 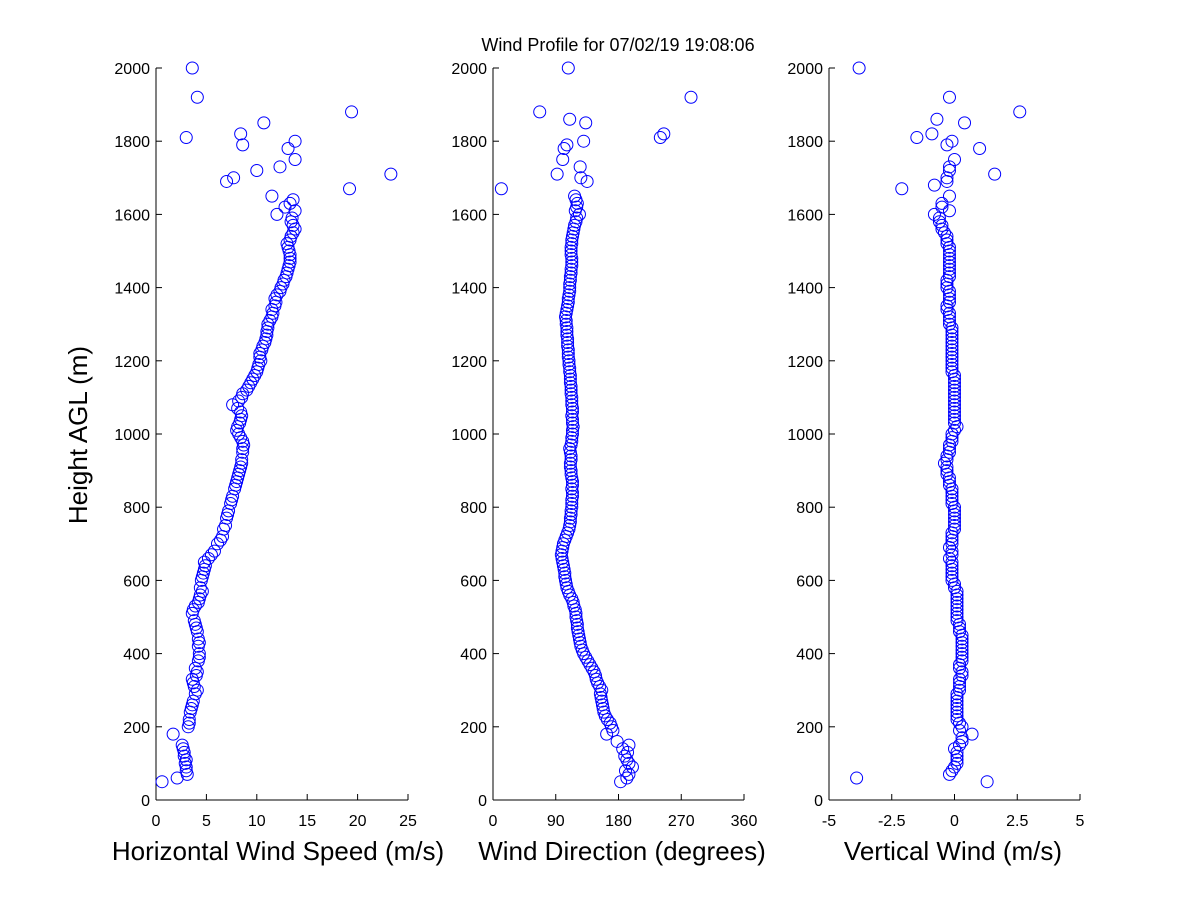 I want to click on y-tick-label: 400, so click(x=473, y=655).